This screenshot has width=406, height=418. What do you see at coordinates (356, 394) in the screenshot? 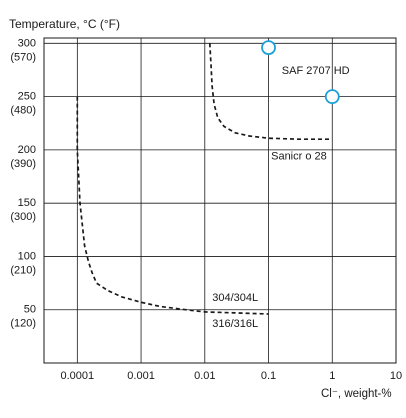
I see `x-axis-label: Cl⁻, weight-%` at bounding box center [356, 394].